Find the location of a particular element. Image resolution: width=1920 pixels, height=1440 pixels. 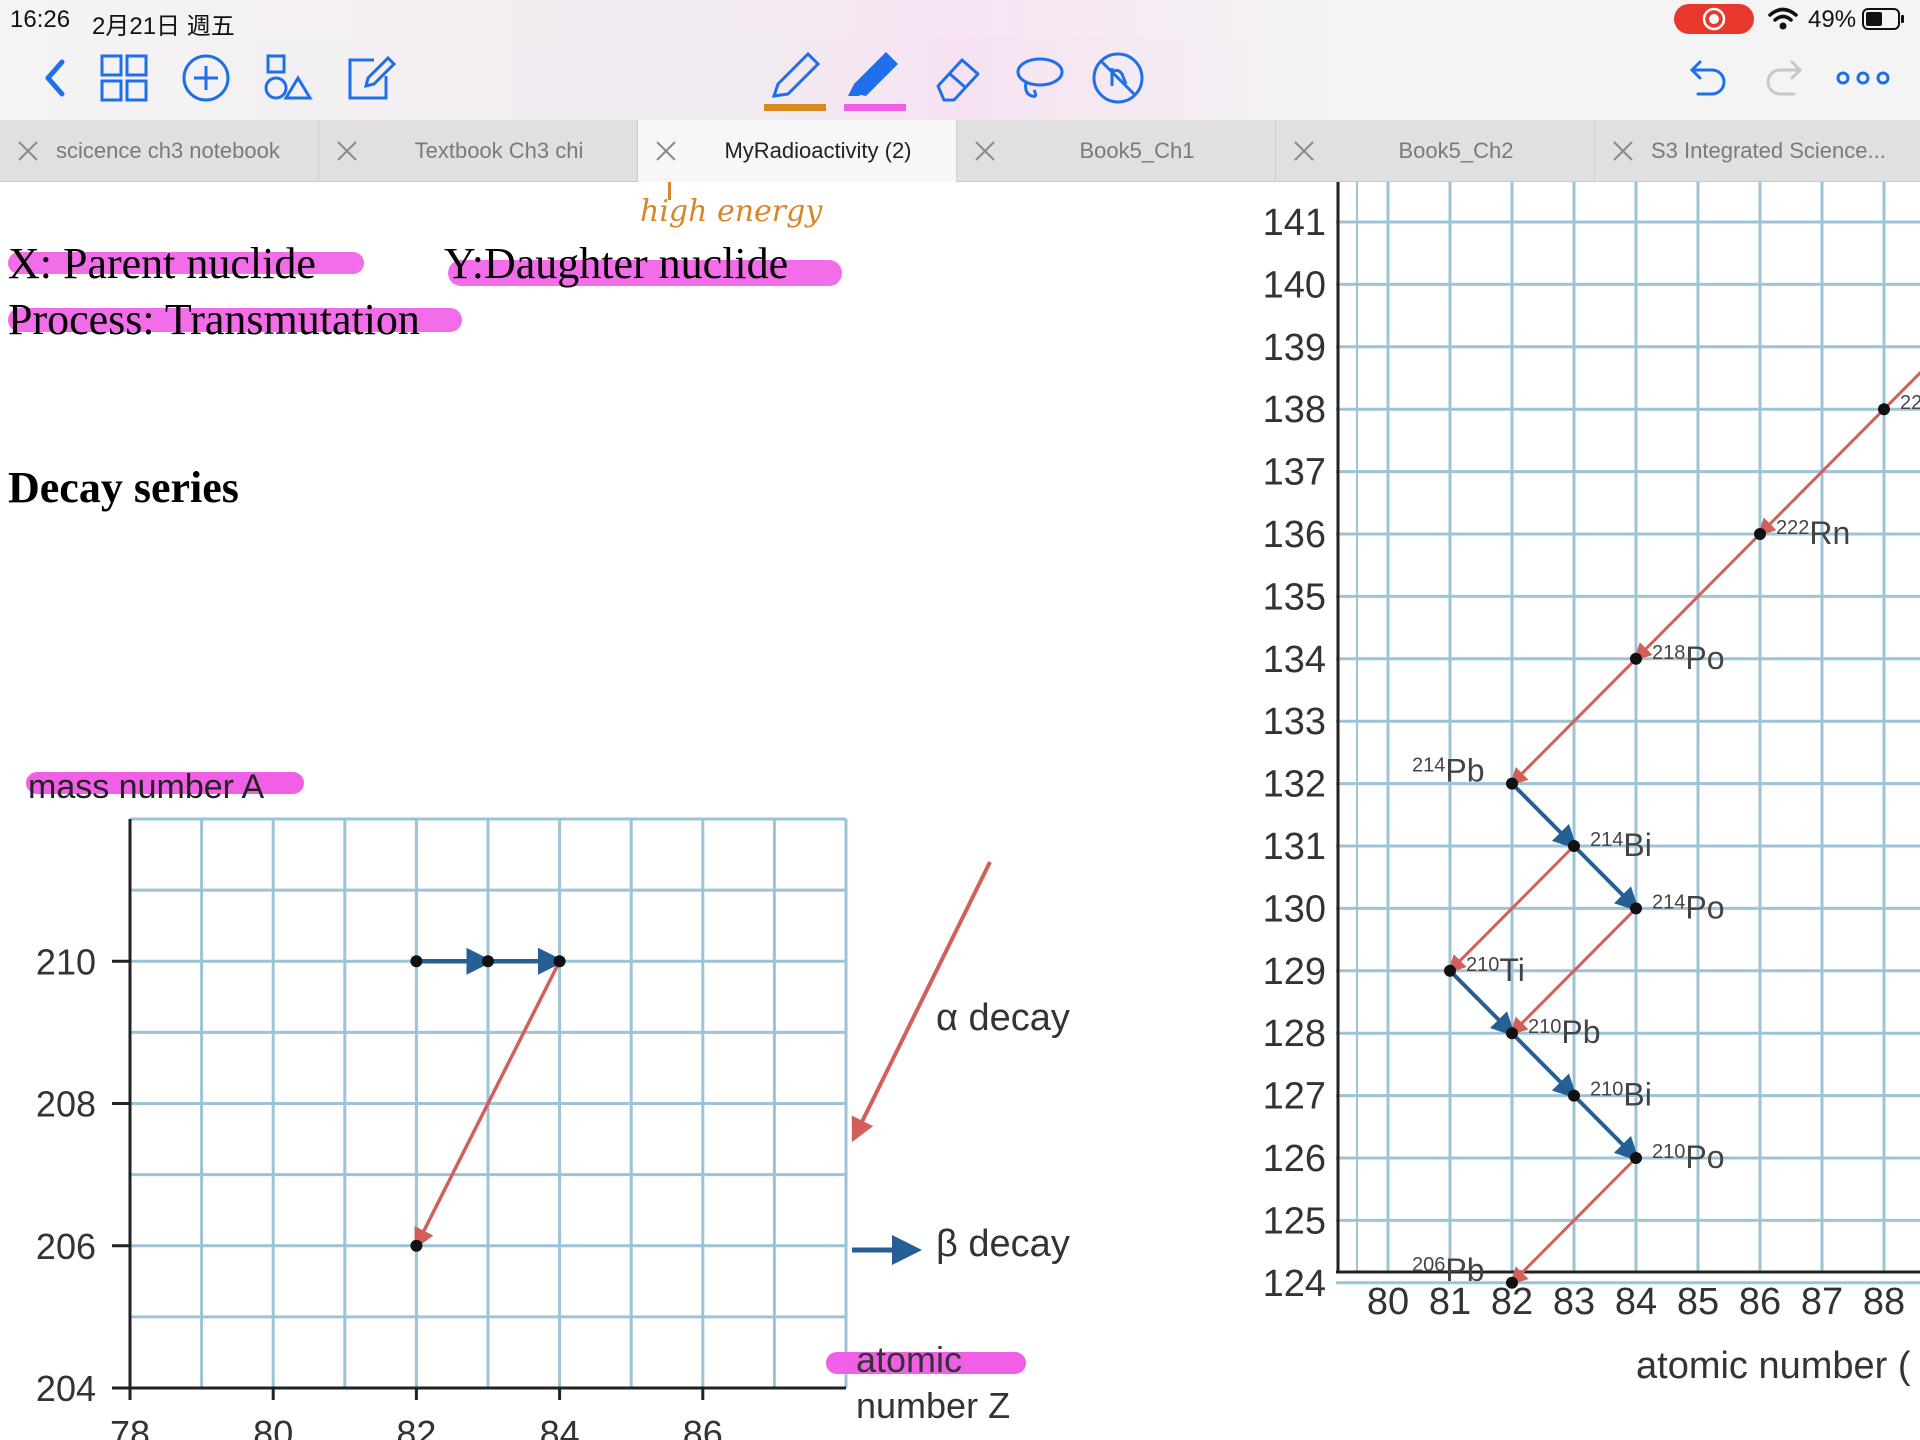

back-chevron-icon is located at coordinates (56, 78).